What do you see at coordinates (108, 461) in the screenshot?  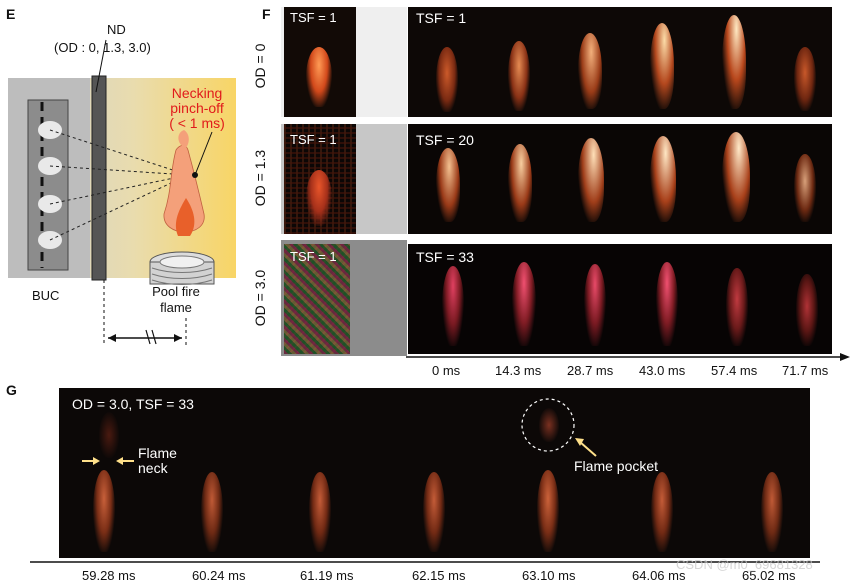 I see `flame-neck-arrows` at bounding box center [108, 461].